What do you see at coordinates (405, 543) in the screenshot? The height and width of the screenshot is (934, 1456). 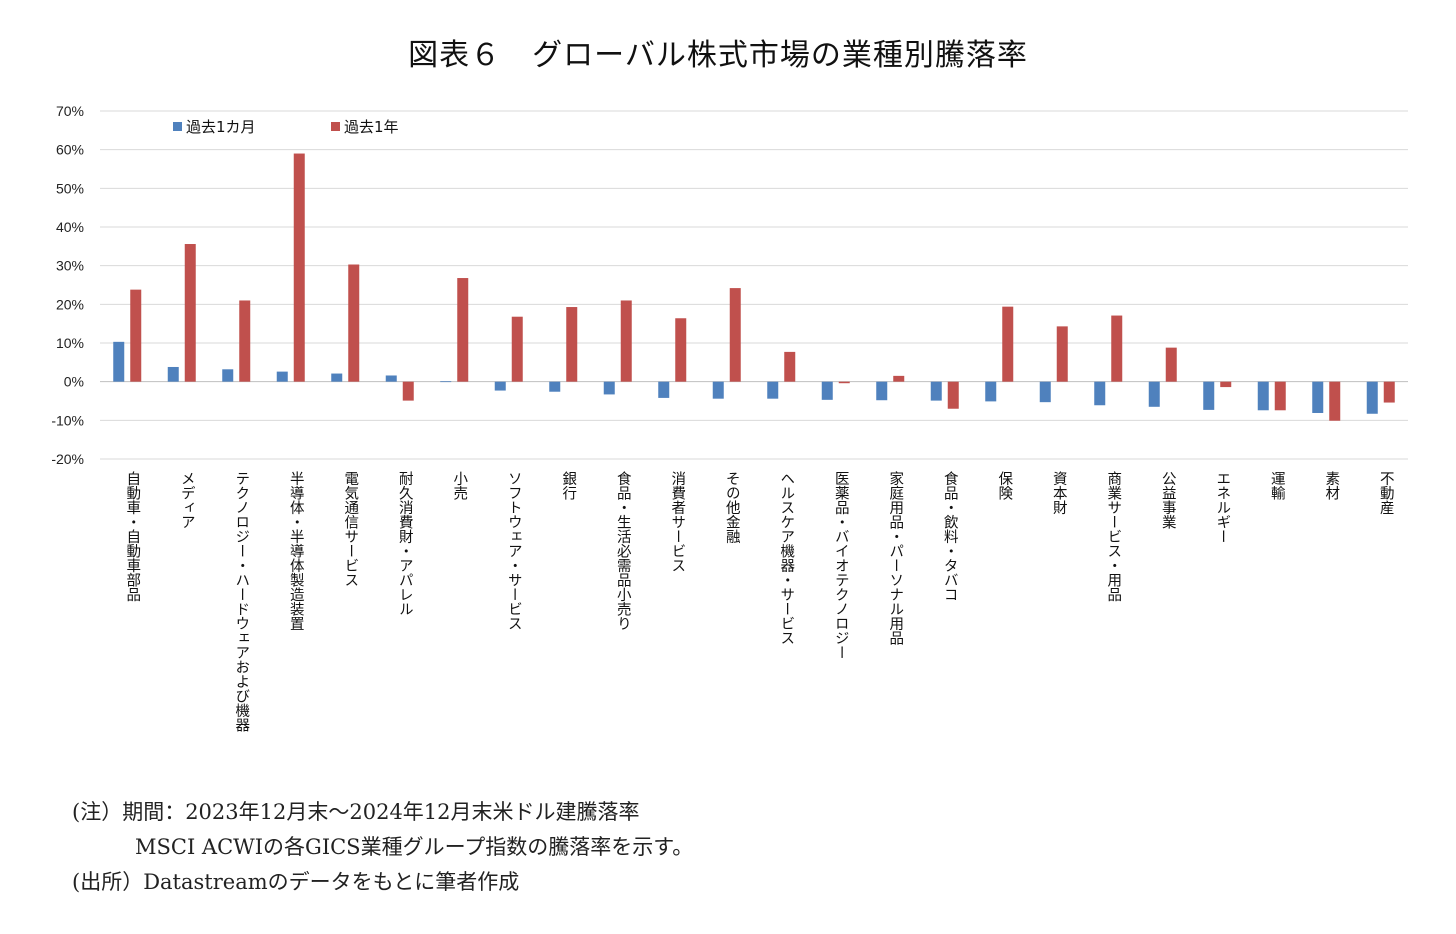 I see `x-tick-label: 耐久消費財・アパレル` at bounding box center [405, 543].